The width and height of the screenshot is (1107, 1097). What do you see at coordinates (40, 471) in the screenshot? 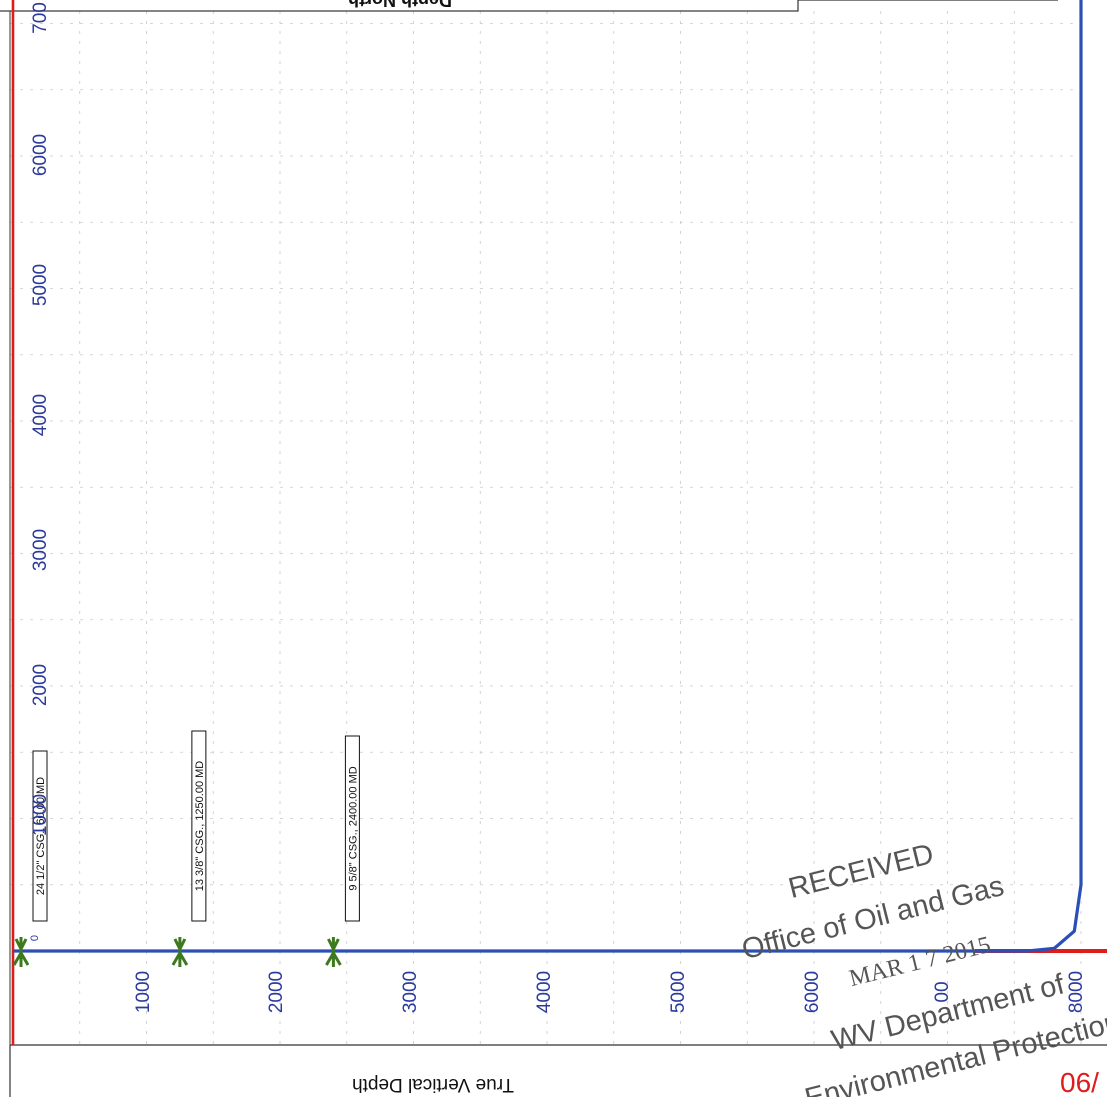
I see `vertical-axis-ticks: 0 1000 2000 3000 4000 5000 6000 700` at bounding box center [40, 471].